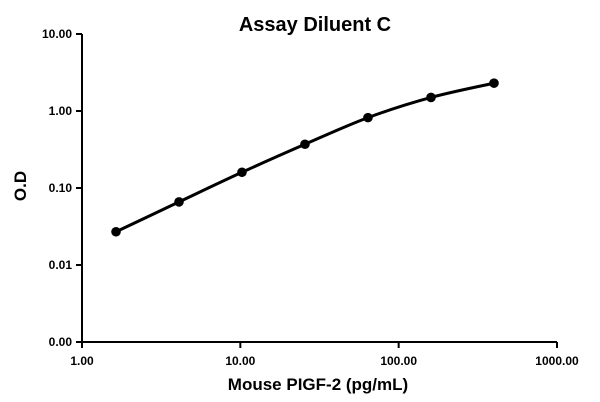 The height and width of the screenshot is (402, 600). Describe the element at coordinates (315, 25) in the screenshot. I see `chart-title: Assay Diluent C` at that location.